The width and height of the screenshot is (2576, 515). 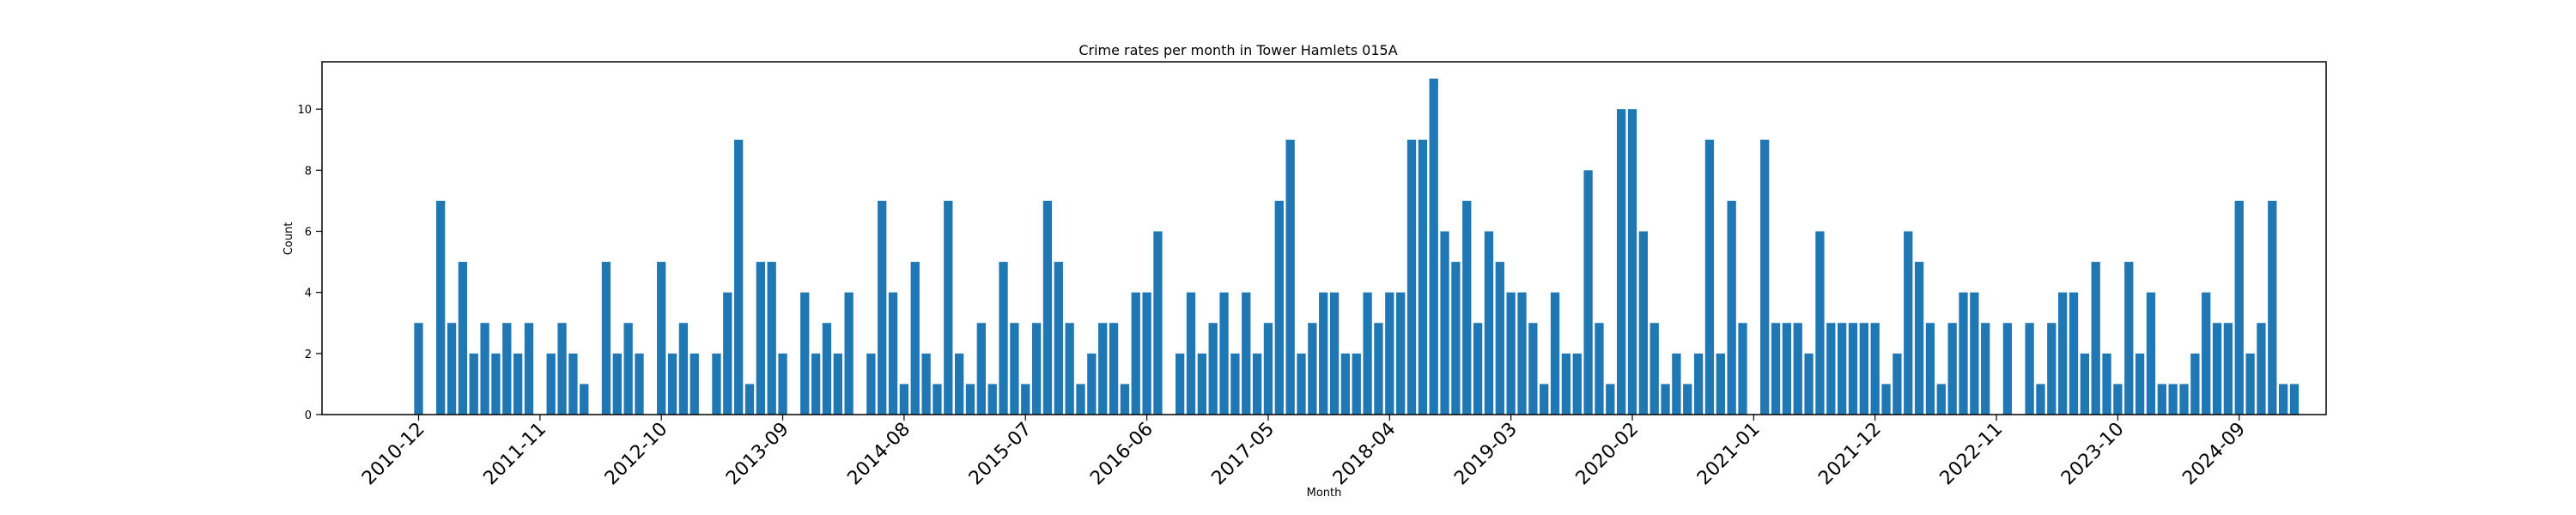 What do you see at coordinates (1729, 454) in the screenshot?
I see `x-tick-label: 2021-01` at bounding box center [1729, 454].